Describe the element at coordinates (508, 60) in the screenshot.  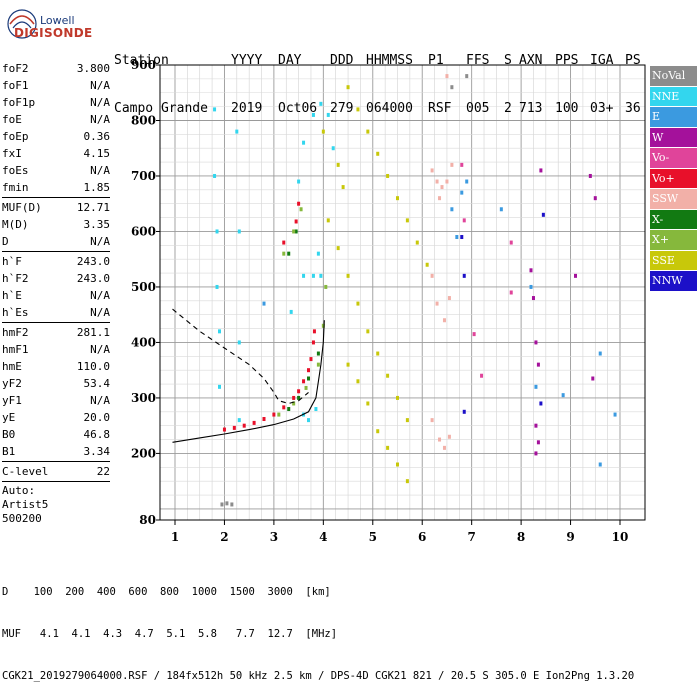
I see `header-cell: S` at that location.